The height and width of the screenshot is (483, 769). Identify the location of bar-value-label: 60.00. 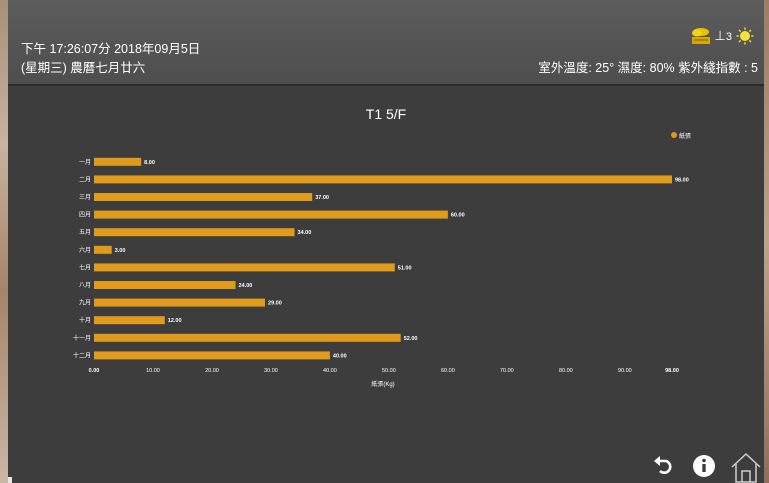
(458, 216).